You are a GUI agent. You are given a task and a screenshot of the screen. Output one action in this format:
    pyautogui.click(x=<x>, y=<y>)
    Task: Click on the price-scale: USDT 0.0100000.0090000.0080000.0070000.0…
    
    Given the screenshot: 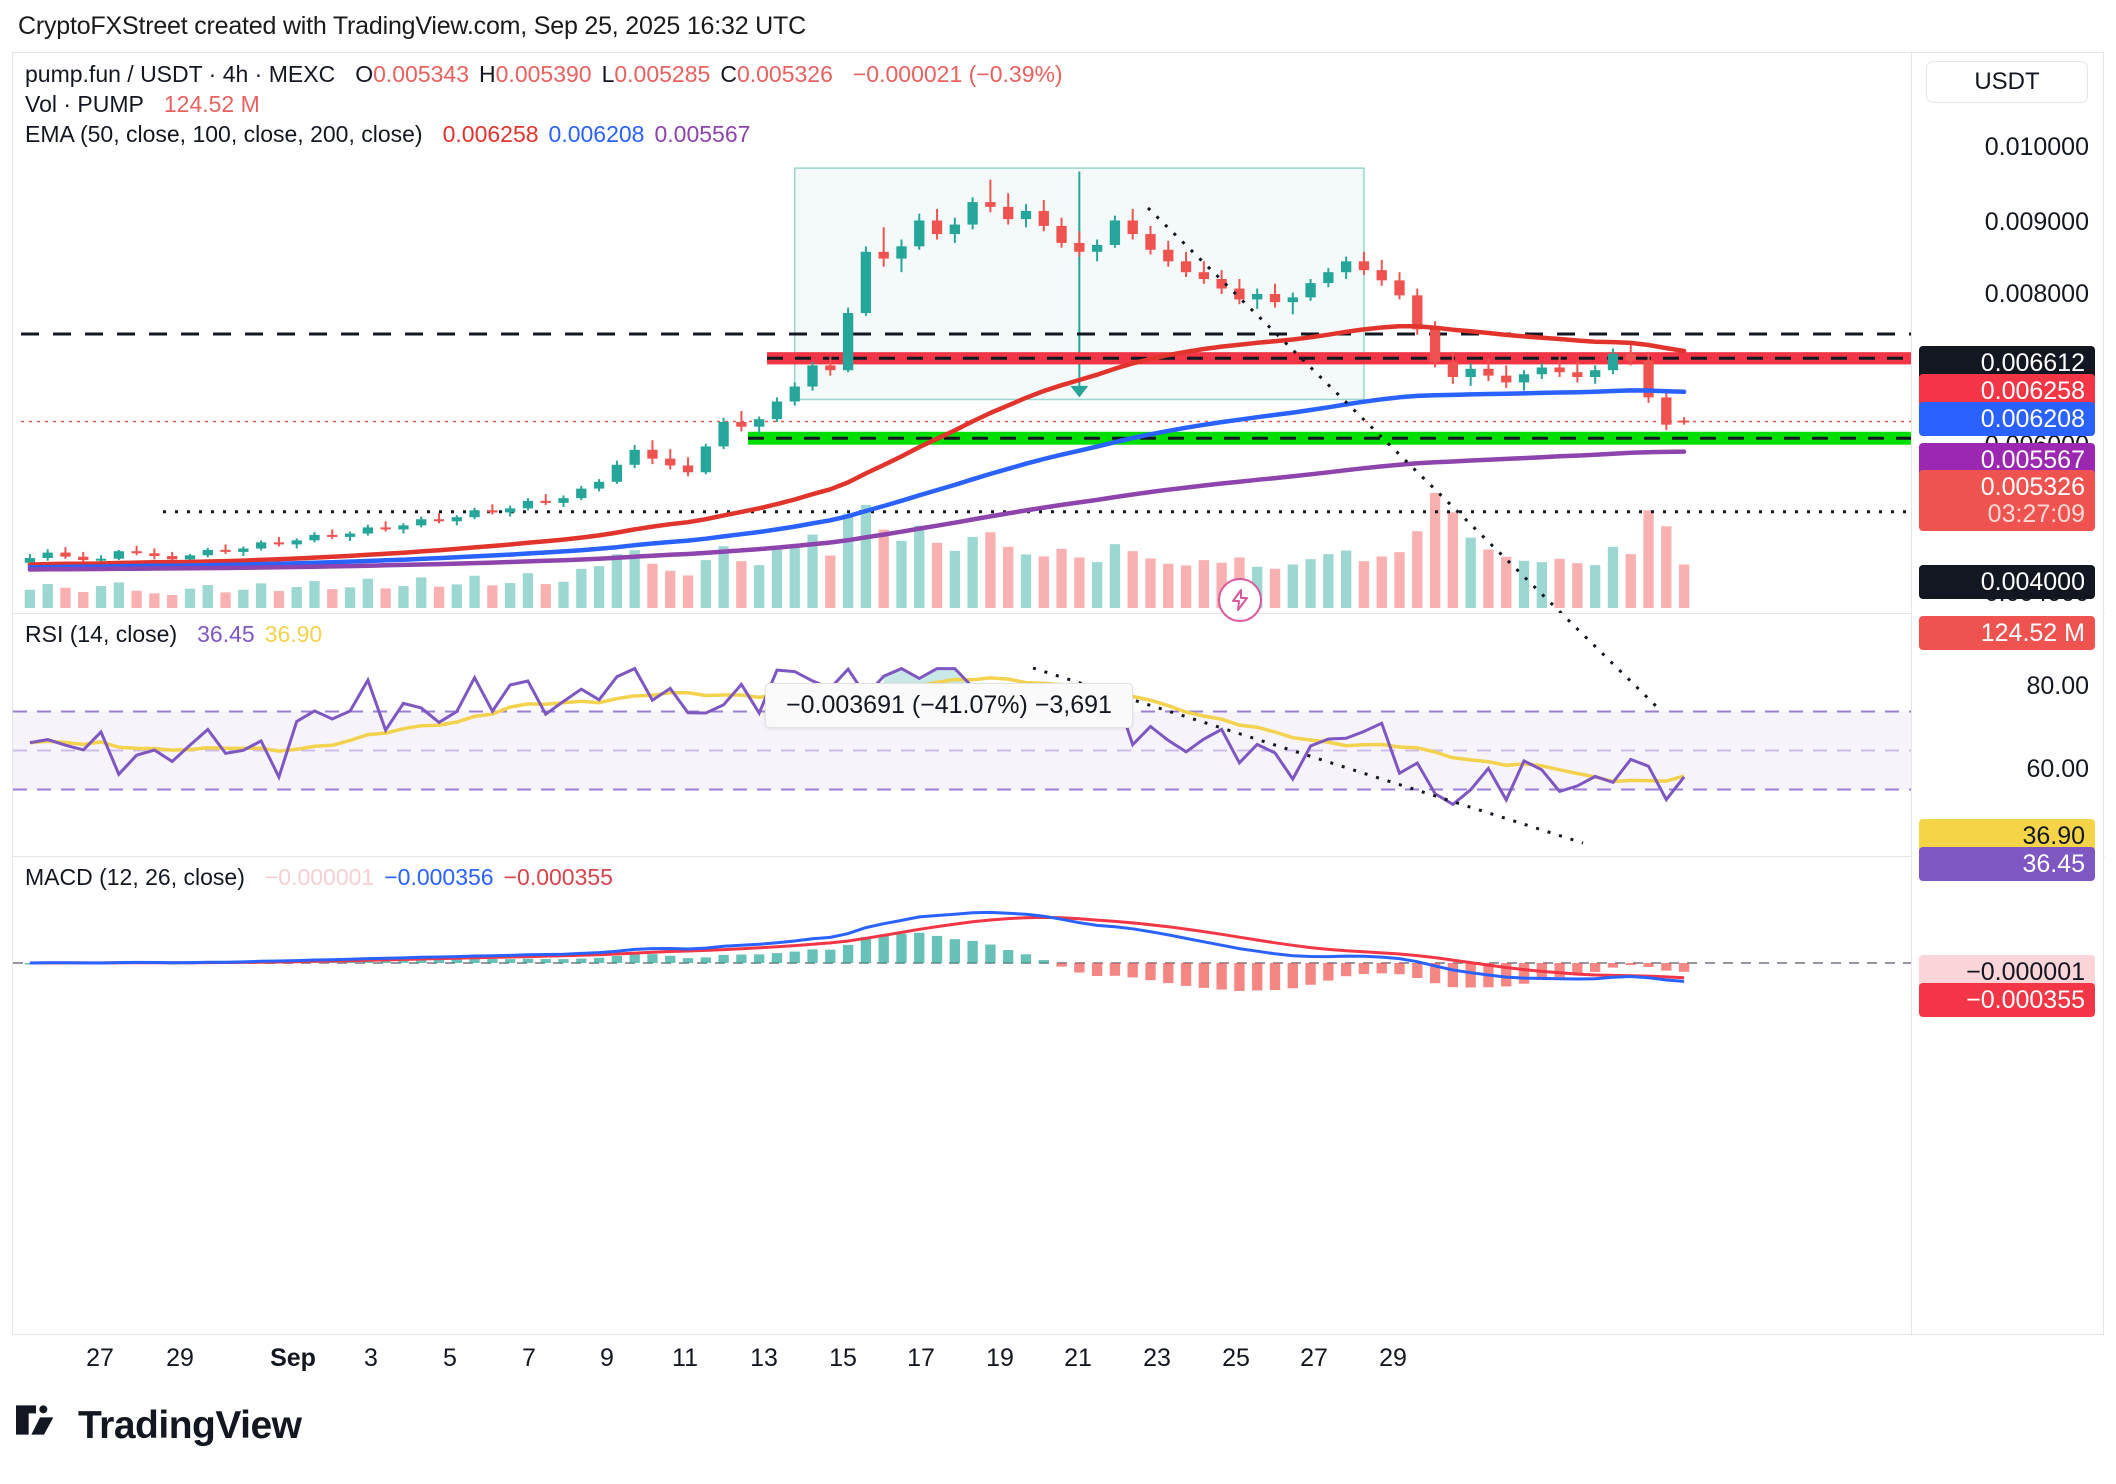 What is the action you would take?
    pyautogui.click(x=2007, y=693)
    